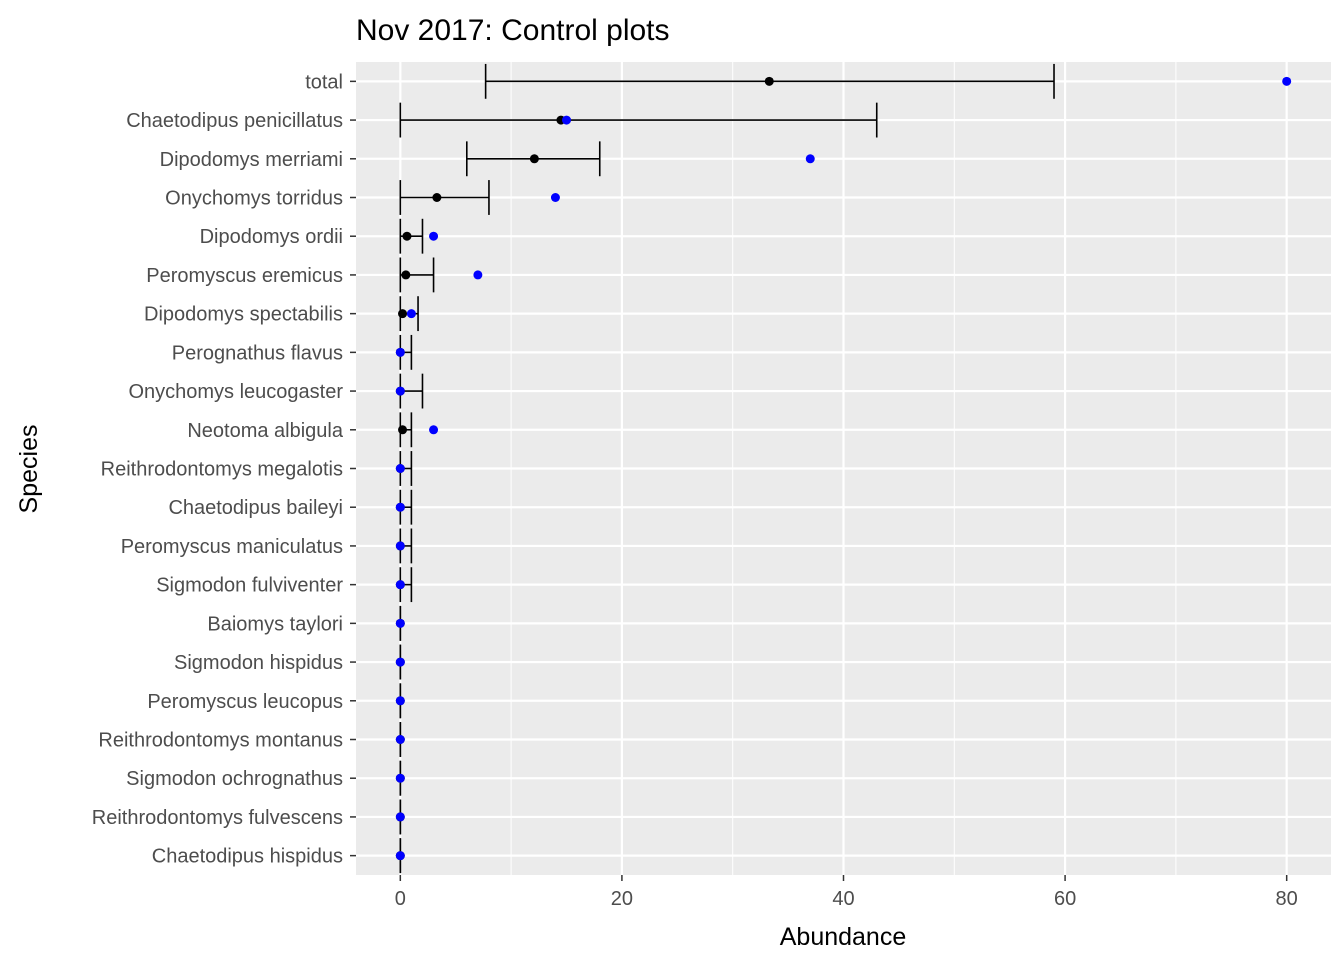  Describe the element at coordinates (254, 199) in the screenshot. I see `y-tick-label: Onychomys torridus` at that location.